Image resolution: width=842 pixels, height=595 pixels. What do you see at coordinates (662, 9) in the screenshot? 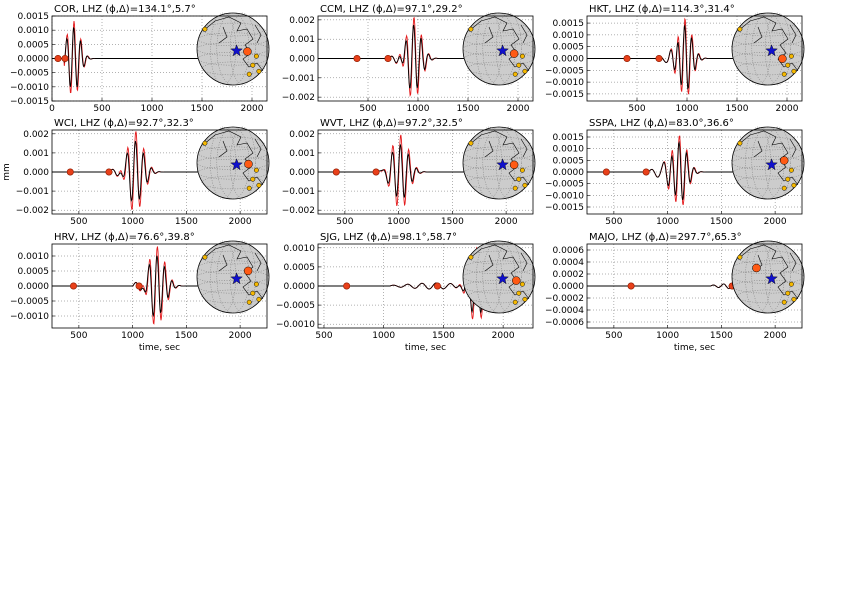
I see `panel-title: HKT, LHZ (ϕ,Δ)=114.3°,31.4°` at bounding box center [662, 9].